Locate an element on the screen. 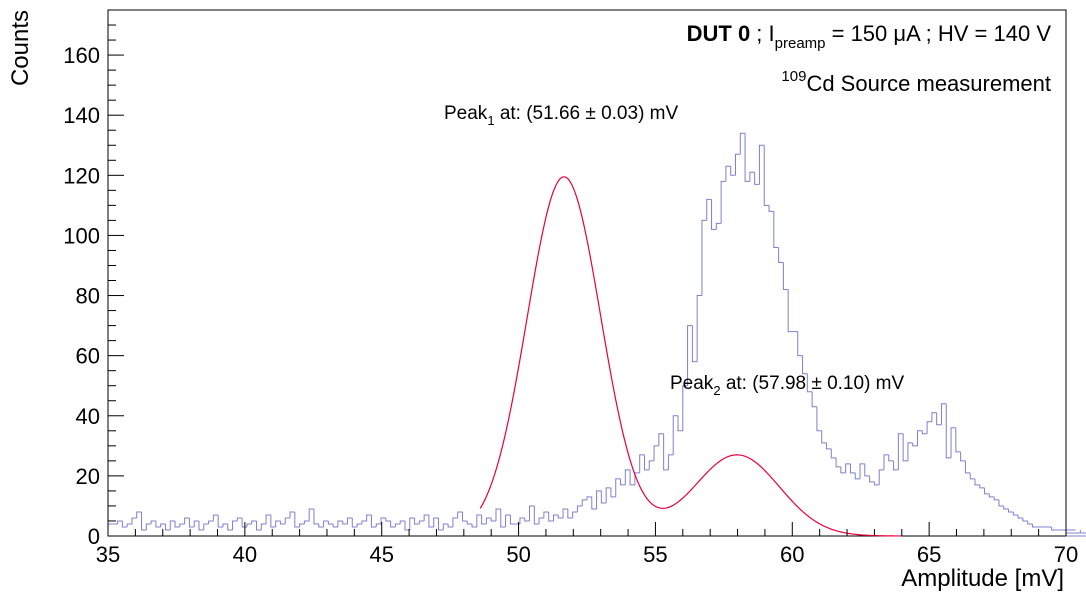 Image resolution: width=1086 pixels, height=593 pixels. x-tick-label: 65 is located at coordinates (929, 554).